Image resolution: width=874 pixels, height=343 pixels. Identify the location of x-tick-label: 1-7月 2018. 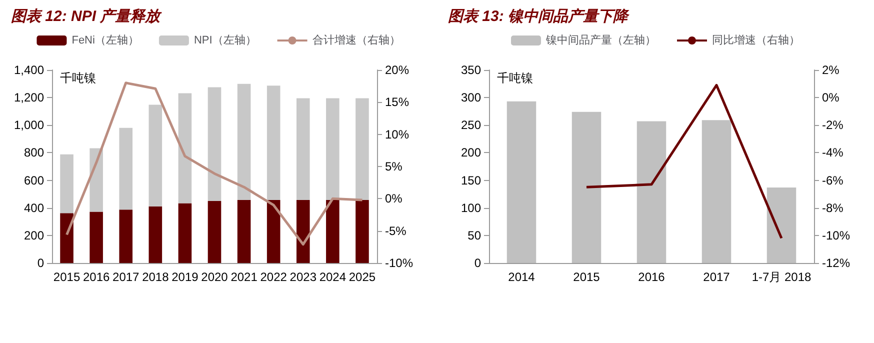
(782, 277).